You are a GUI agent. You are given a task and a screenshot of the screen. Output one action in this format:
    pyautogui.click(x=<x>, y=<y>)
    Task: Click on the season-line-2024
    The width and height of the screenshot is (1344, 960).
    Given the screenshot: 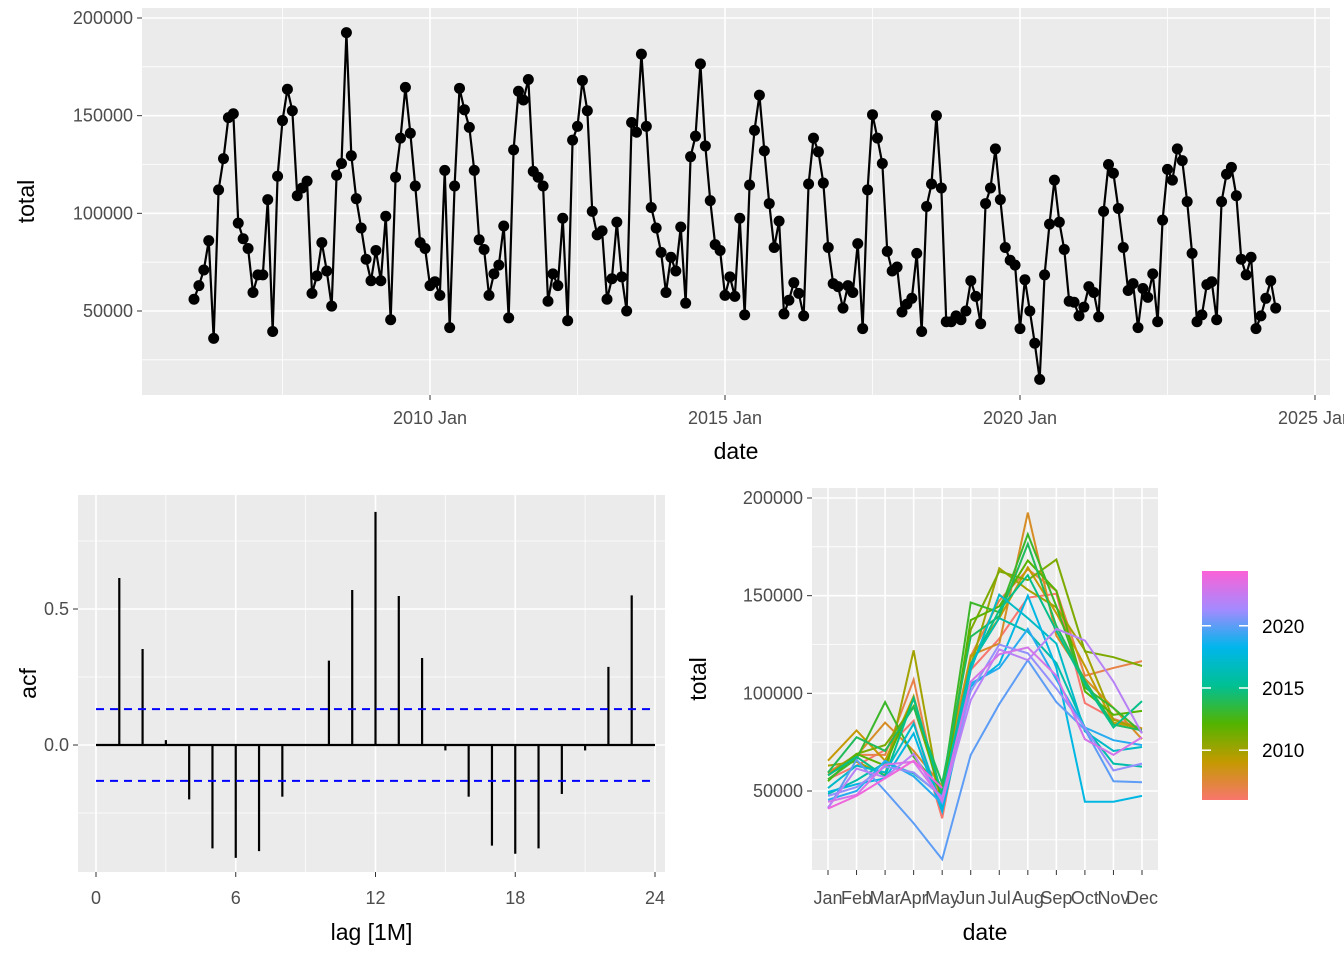 What is the action you would take?
    pyautogui.click(x=885, y=784)
    